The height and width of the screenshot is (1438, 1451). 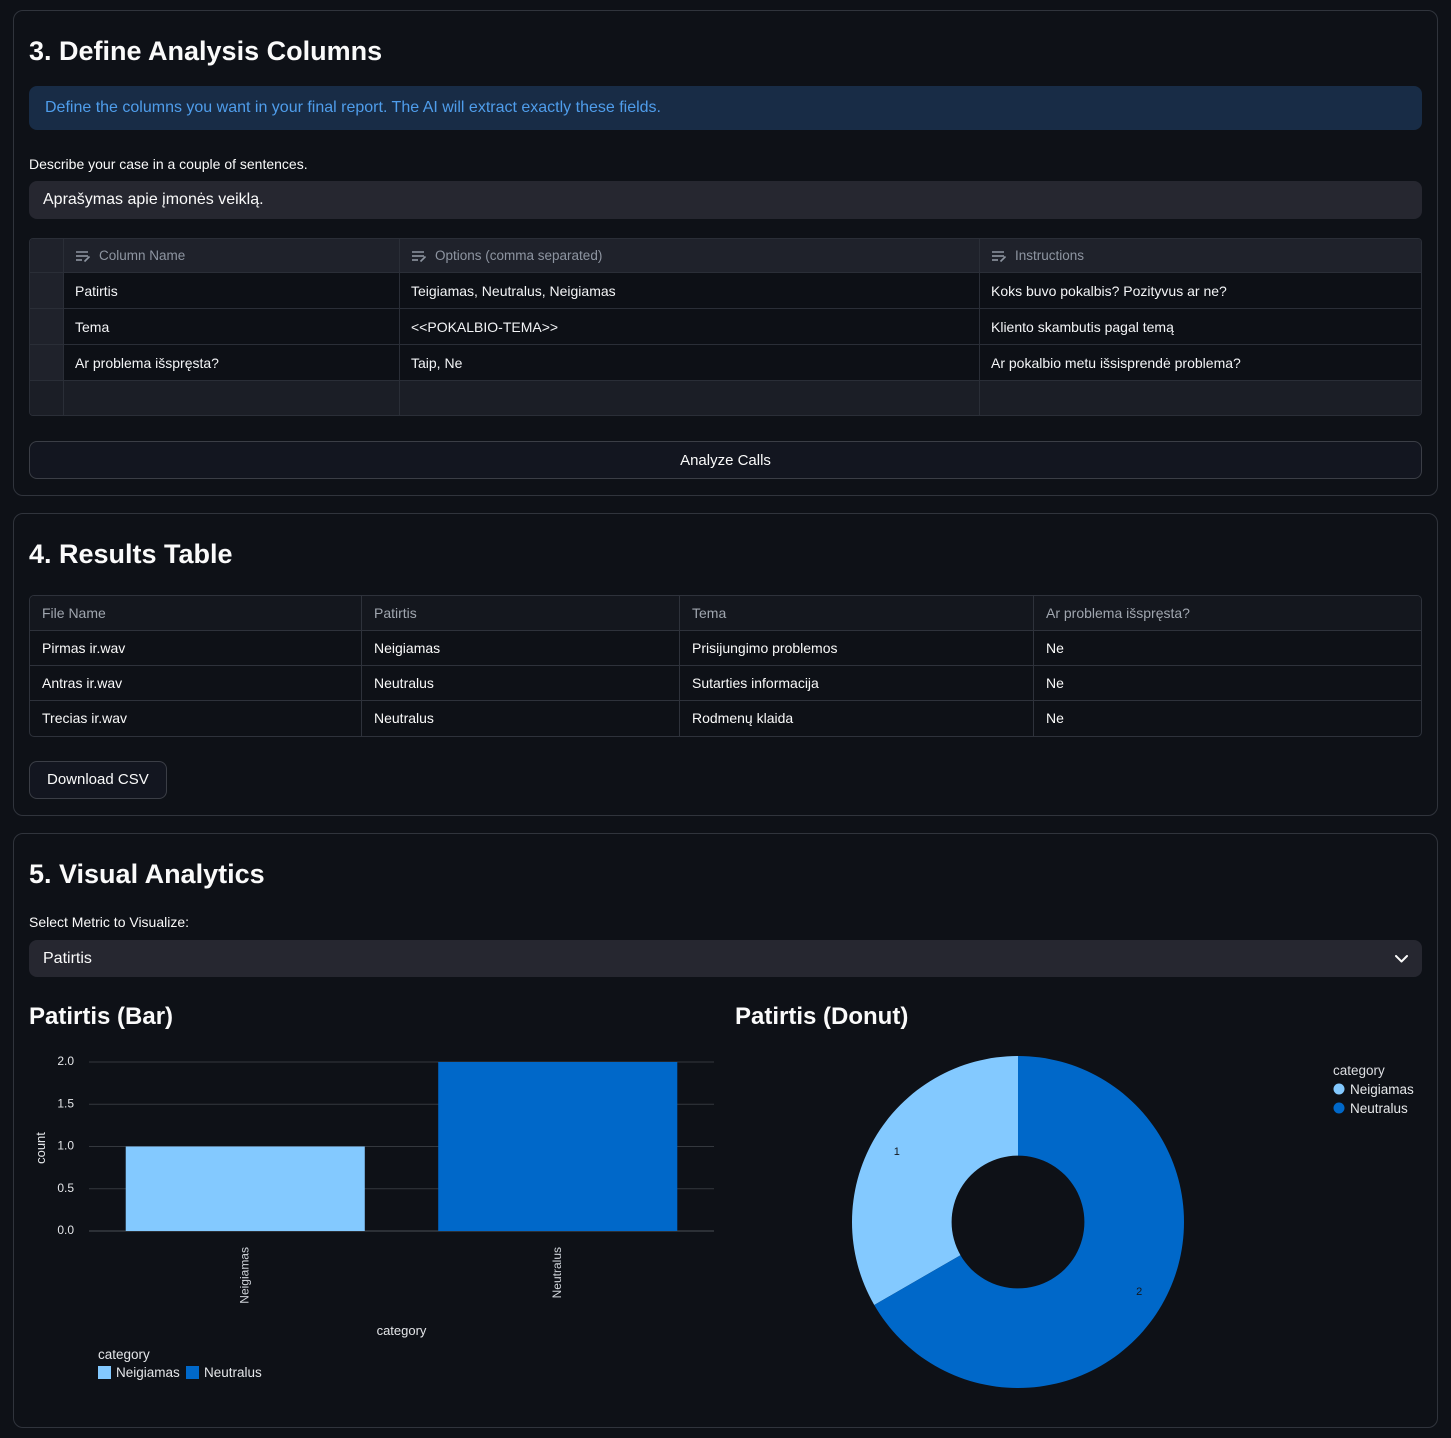 I want to click on table-cell: Pirmas ir.wav, so click(x=196, y=648).